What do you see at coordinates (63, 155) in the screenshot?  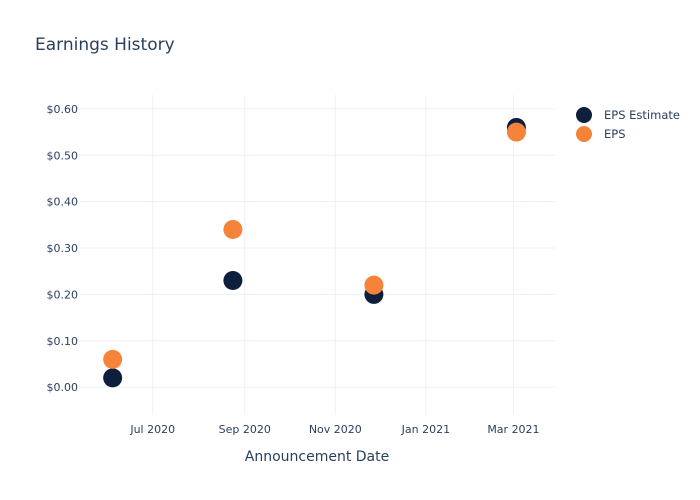 I see `y-tick-label: $0.50` at bounding box center [63, 155].